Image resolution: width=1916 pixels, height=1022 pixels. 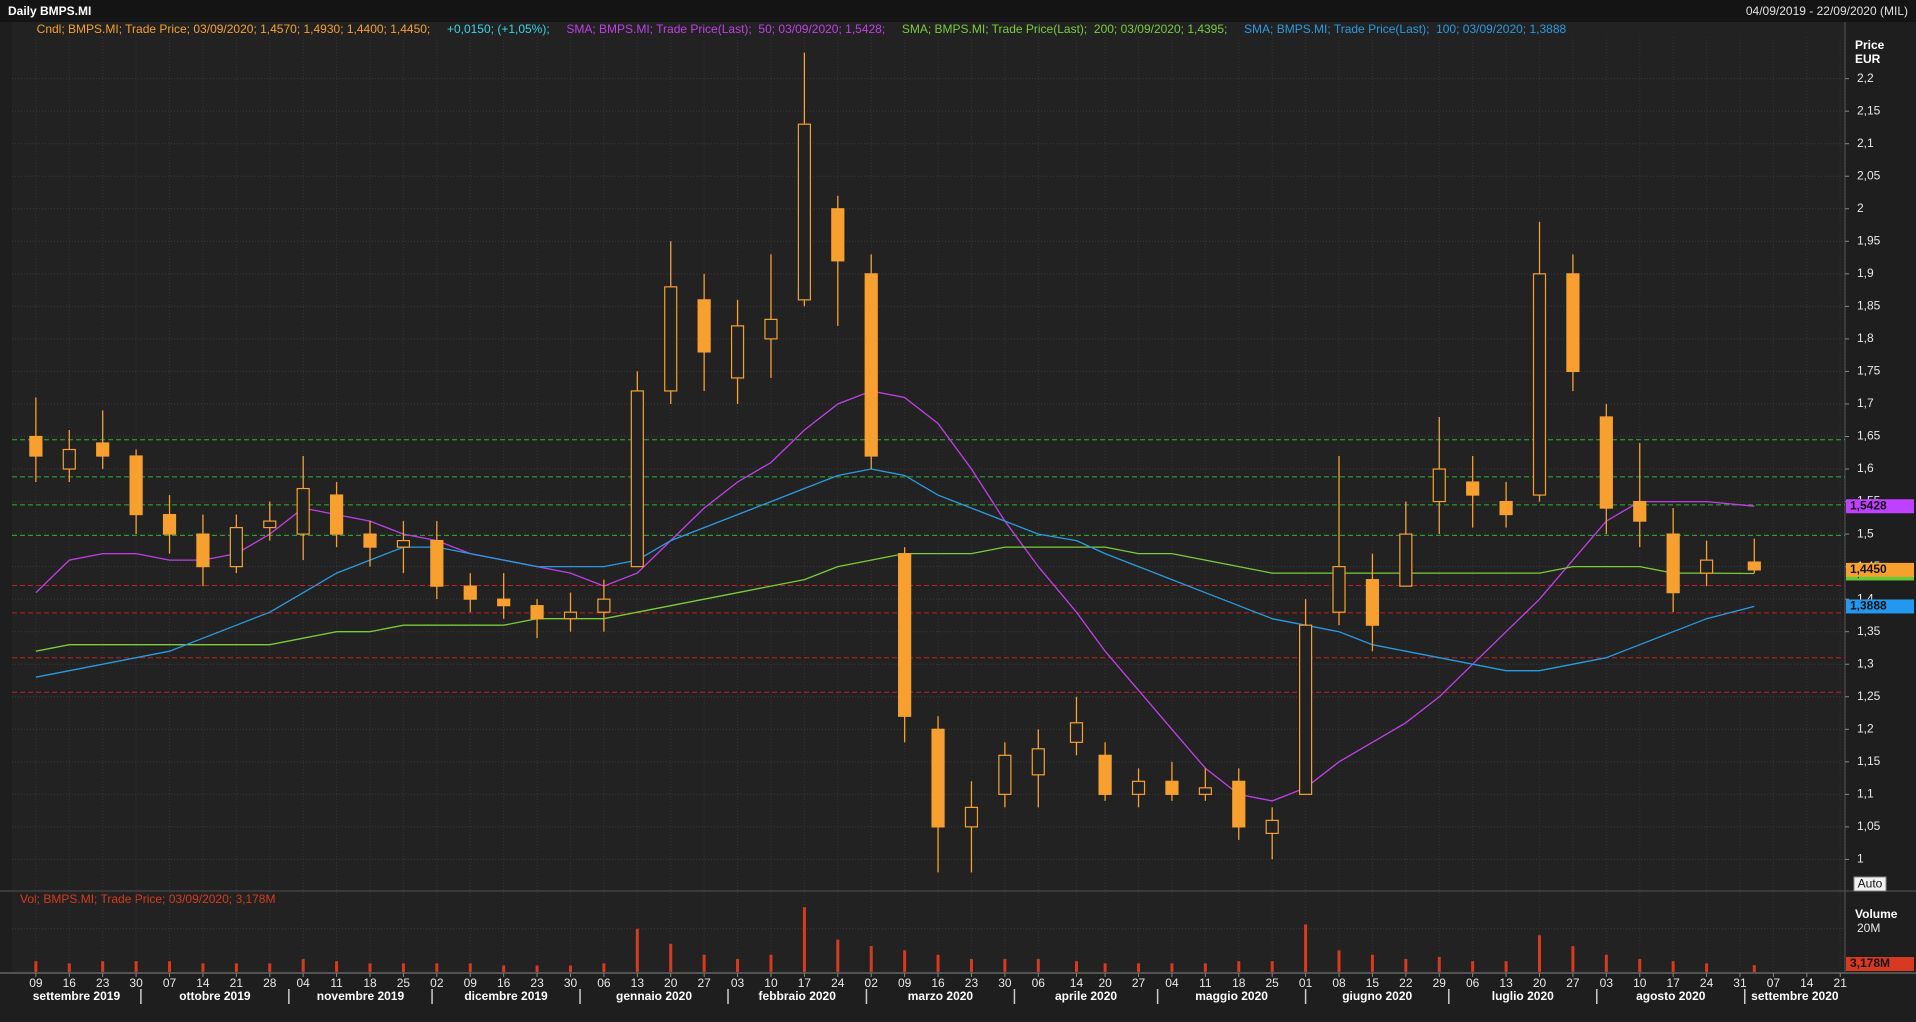 I want to click on y-tick-label: 1,25, so click(x=1869, y=696).